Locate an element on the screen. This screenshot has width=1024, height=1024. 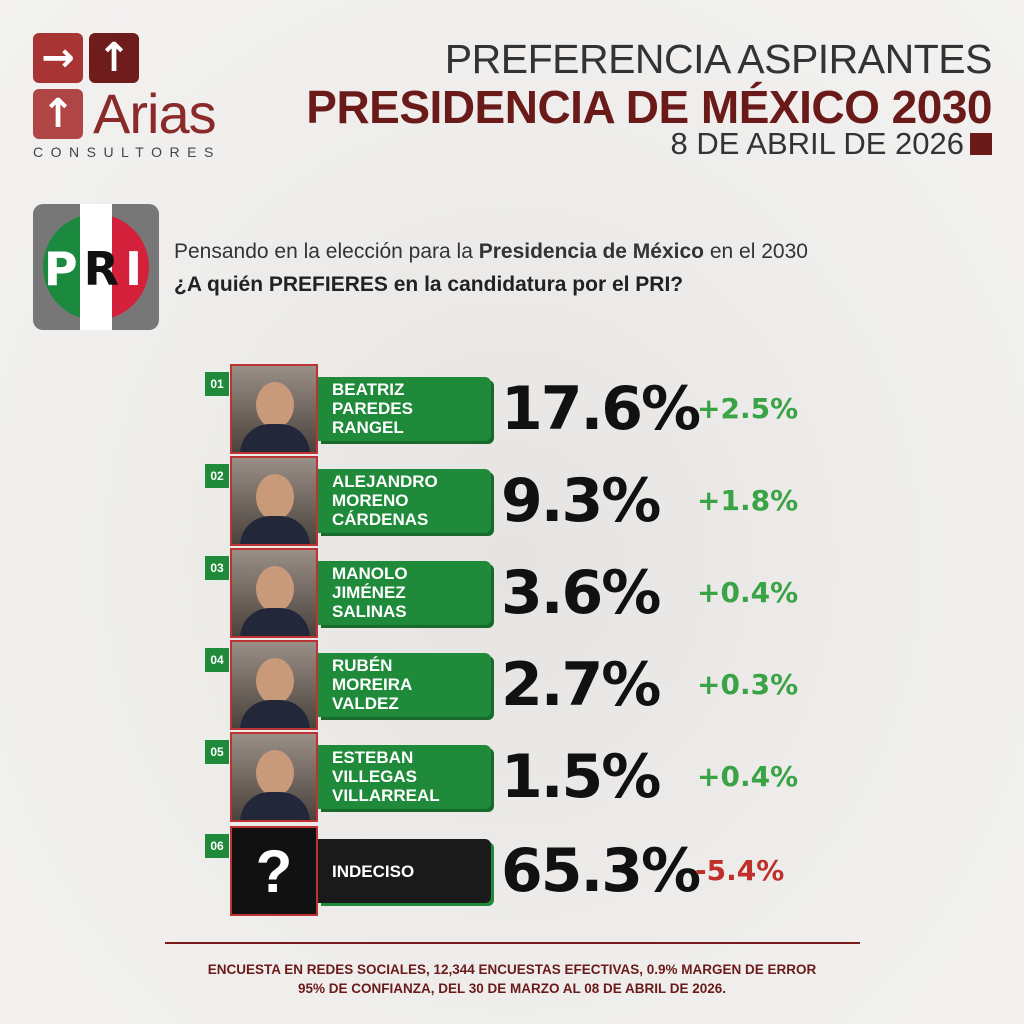
brand-subtitle: CONSULTORES is located at coordinates (127, 152).